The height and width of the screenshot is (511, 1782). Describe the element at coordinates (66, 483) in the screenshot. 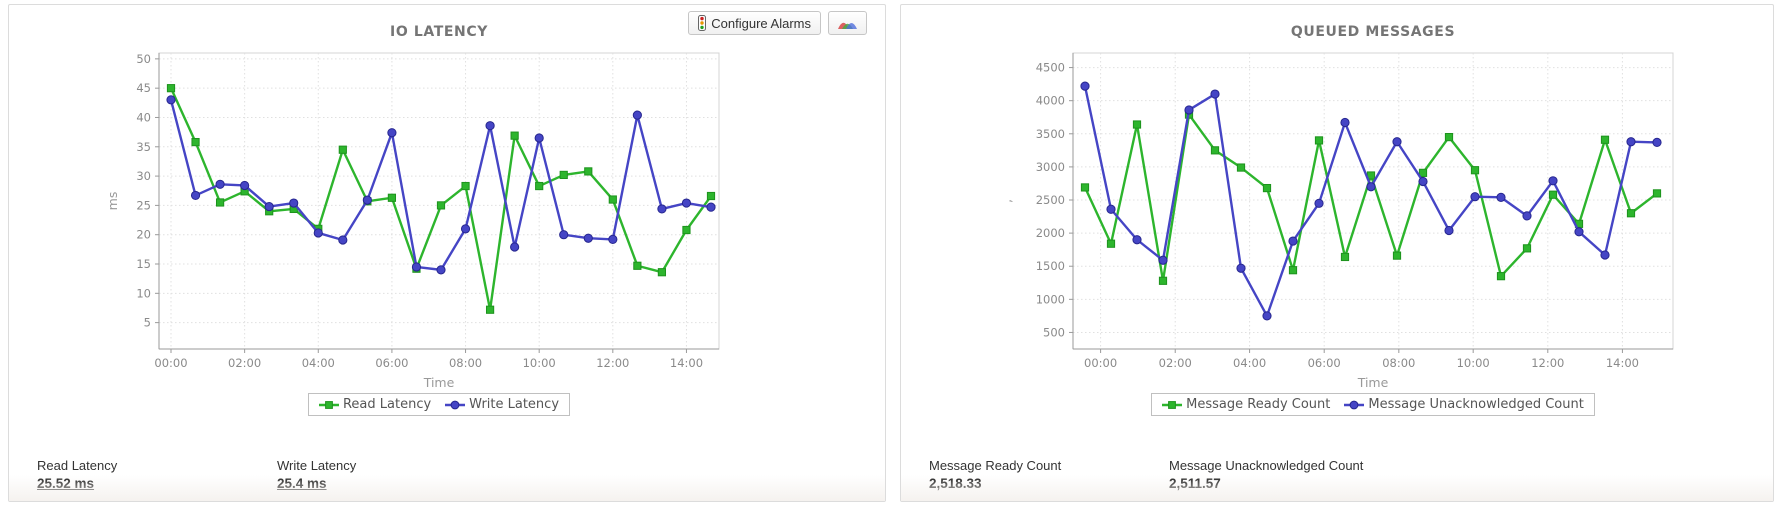

I see `stat-value: 25.52 ms` at that location.